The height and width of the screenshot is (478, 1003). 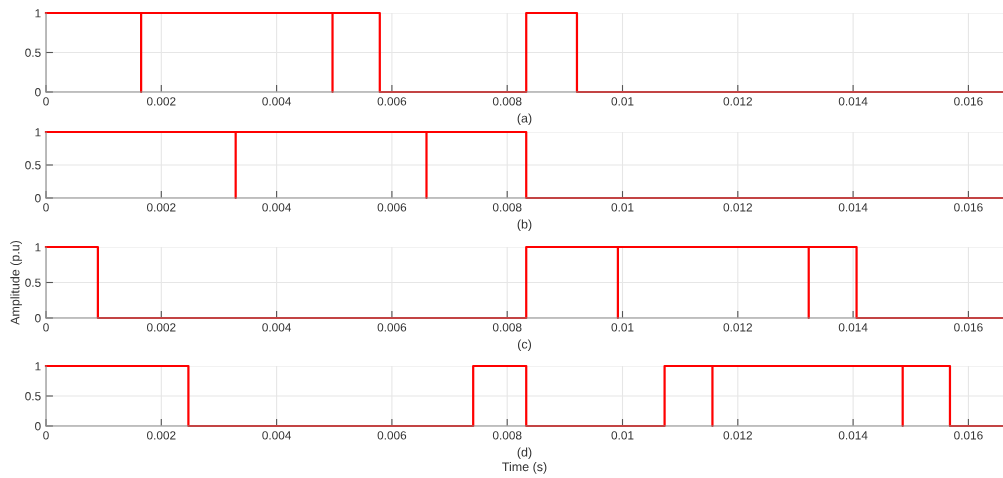 What do you see at coordinates (524, 119) in the screenshot?
I see `x-axis-title: (a)` at bounding box center [524, 119].